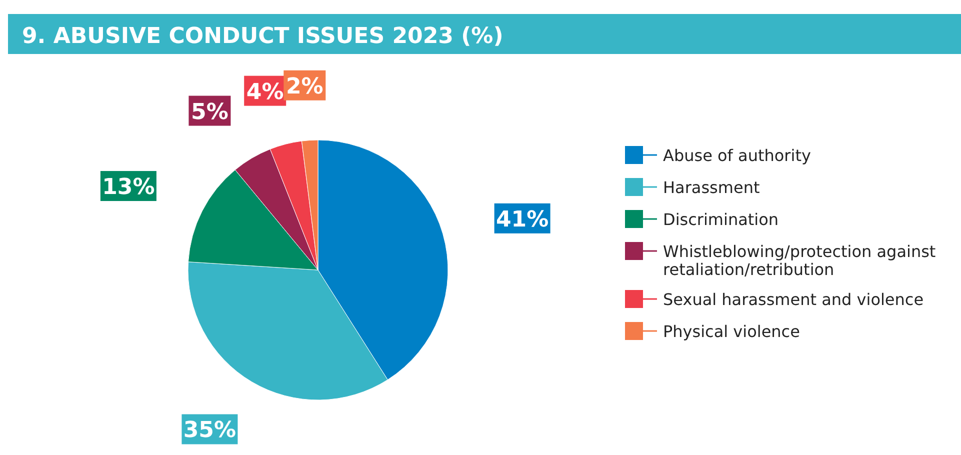 Image resolution: width=961 pixels, height=455 pixels. Describe the element at coordinates (799, 260) in the screenshot. I see `legend-label: Whistleblowing/protection against retaliation/retribution` at that location.